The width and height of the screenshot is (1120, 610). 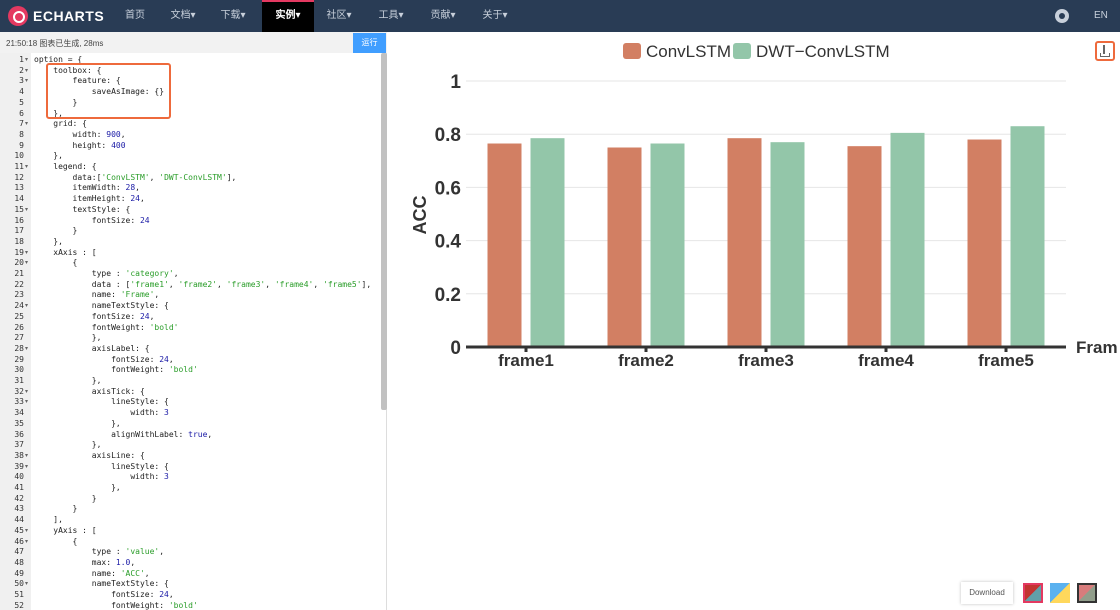 I want to click on line-number: 47, so click(x=19, y=552).